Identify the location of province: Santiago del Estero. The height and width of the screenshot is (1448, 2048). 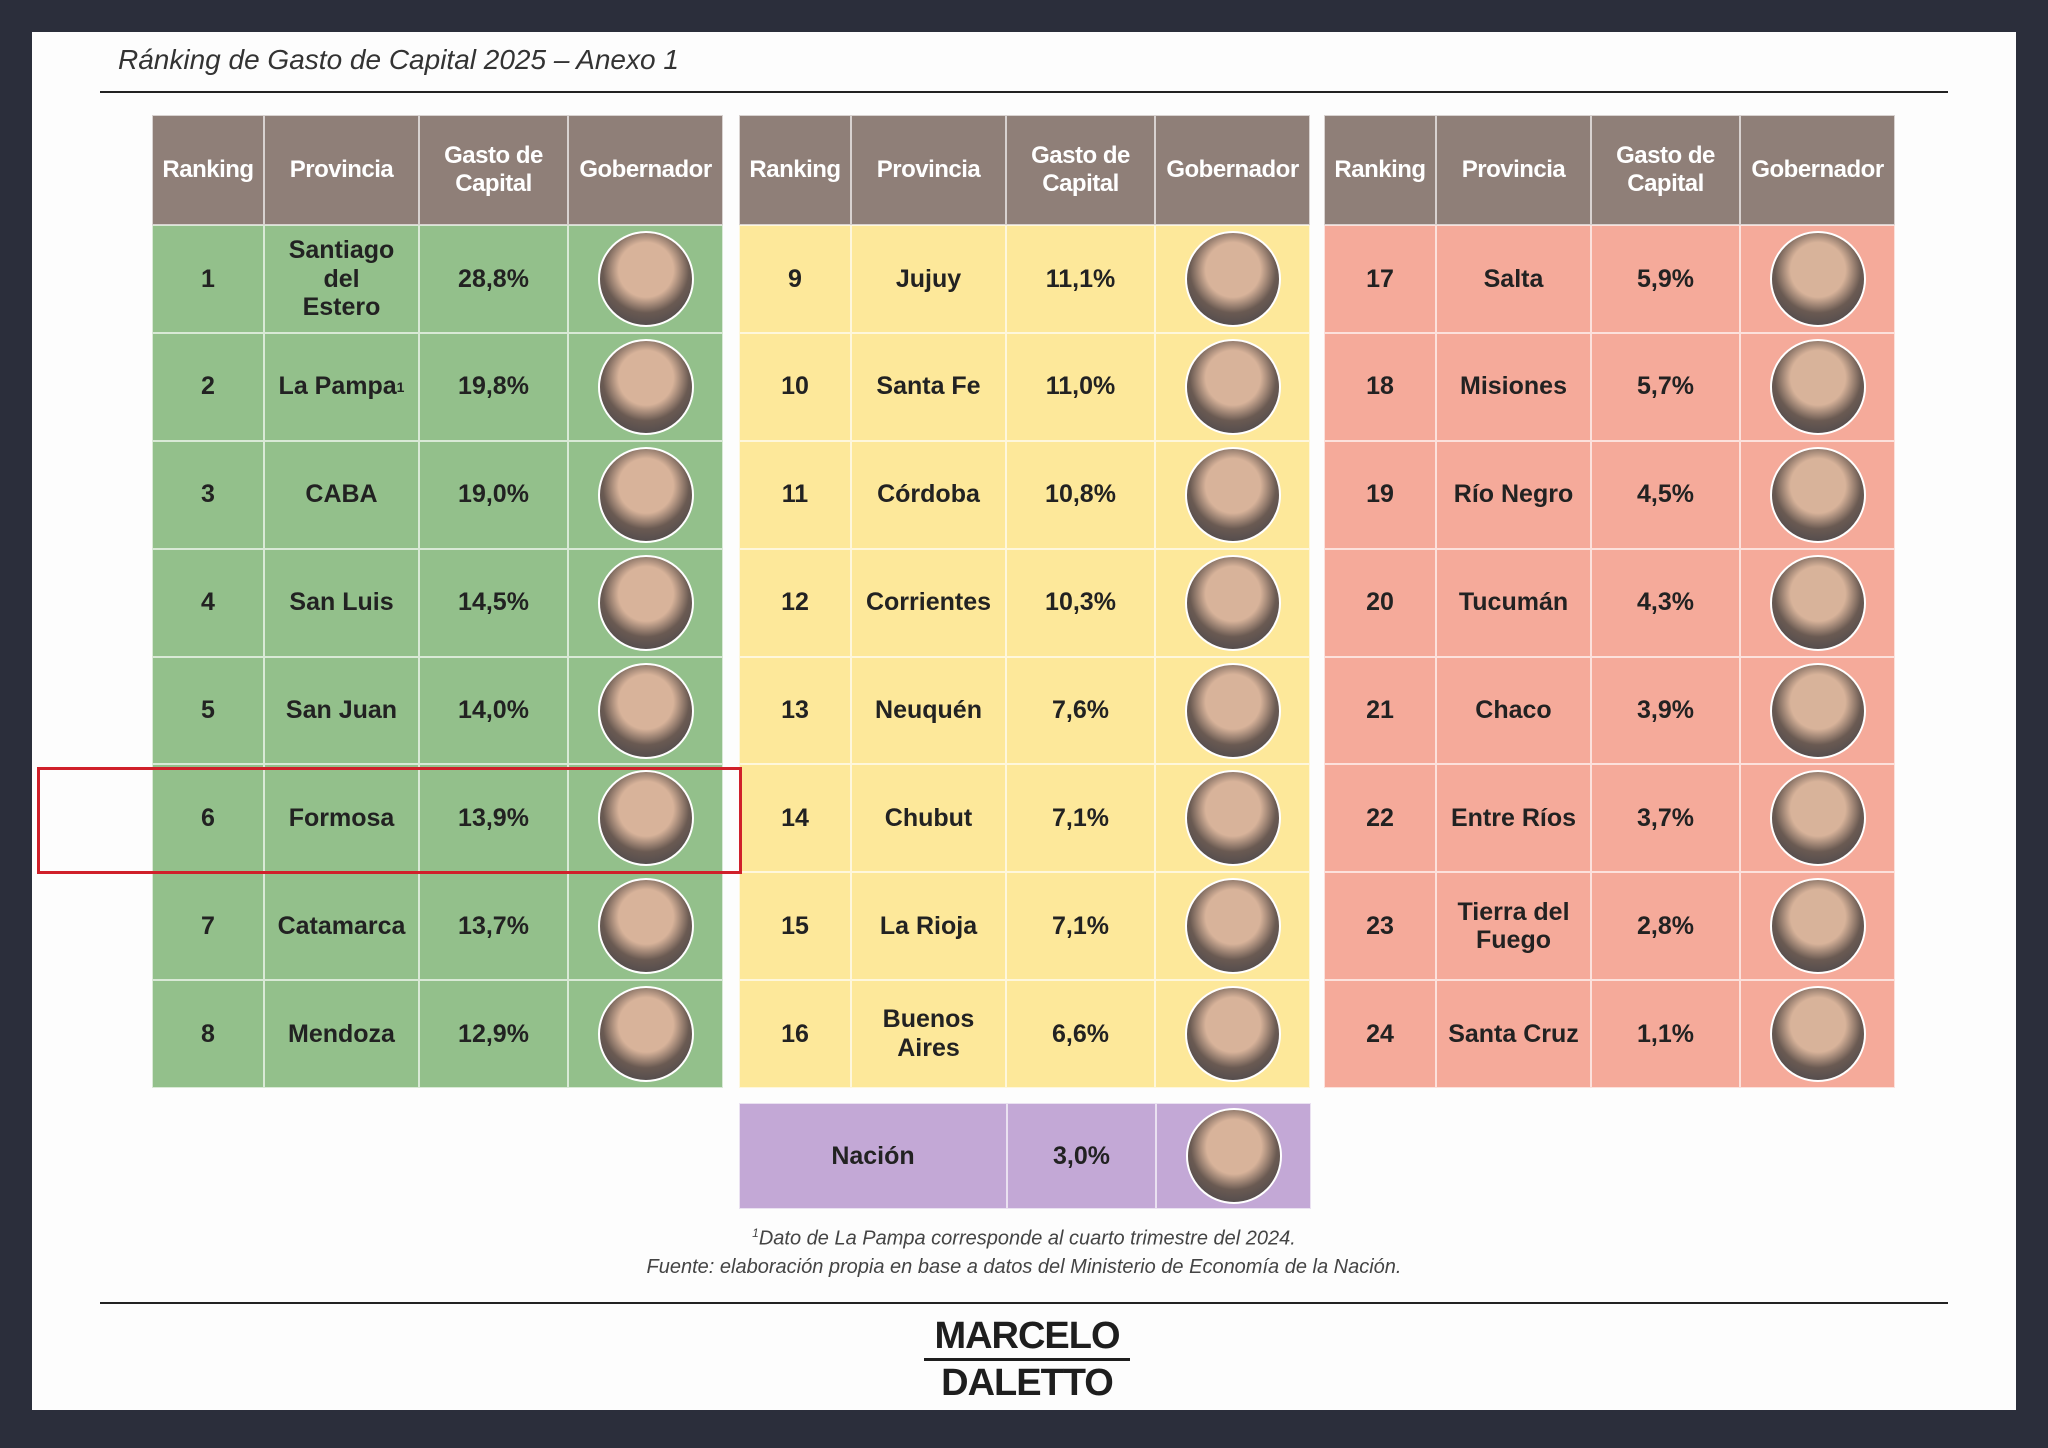
(341, 278).